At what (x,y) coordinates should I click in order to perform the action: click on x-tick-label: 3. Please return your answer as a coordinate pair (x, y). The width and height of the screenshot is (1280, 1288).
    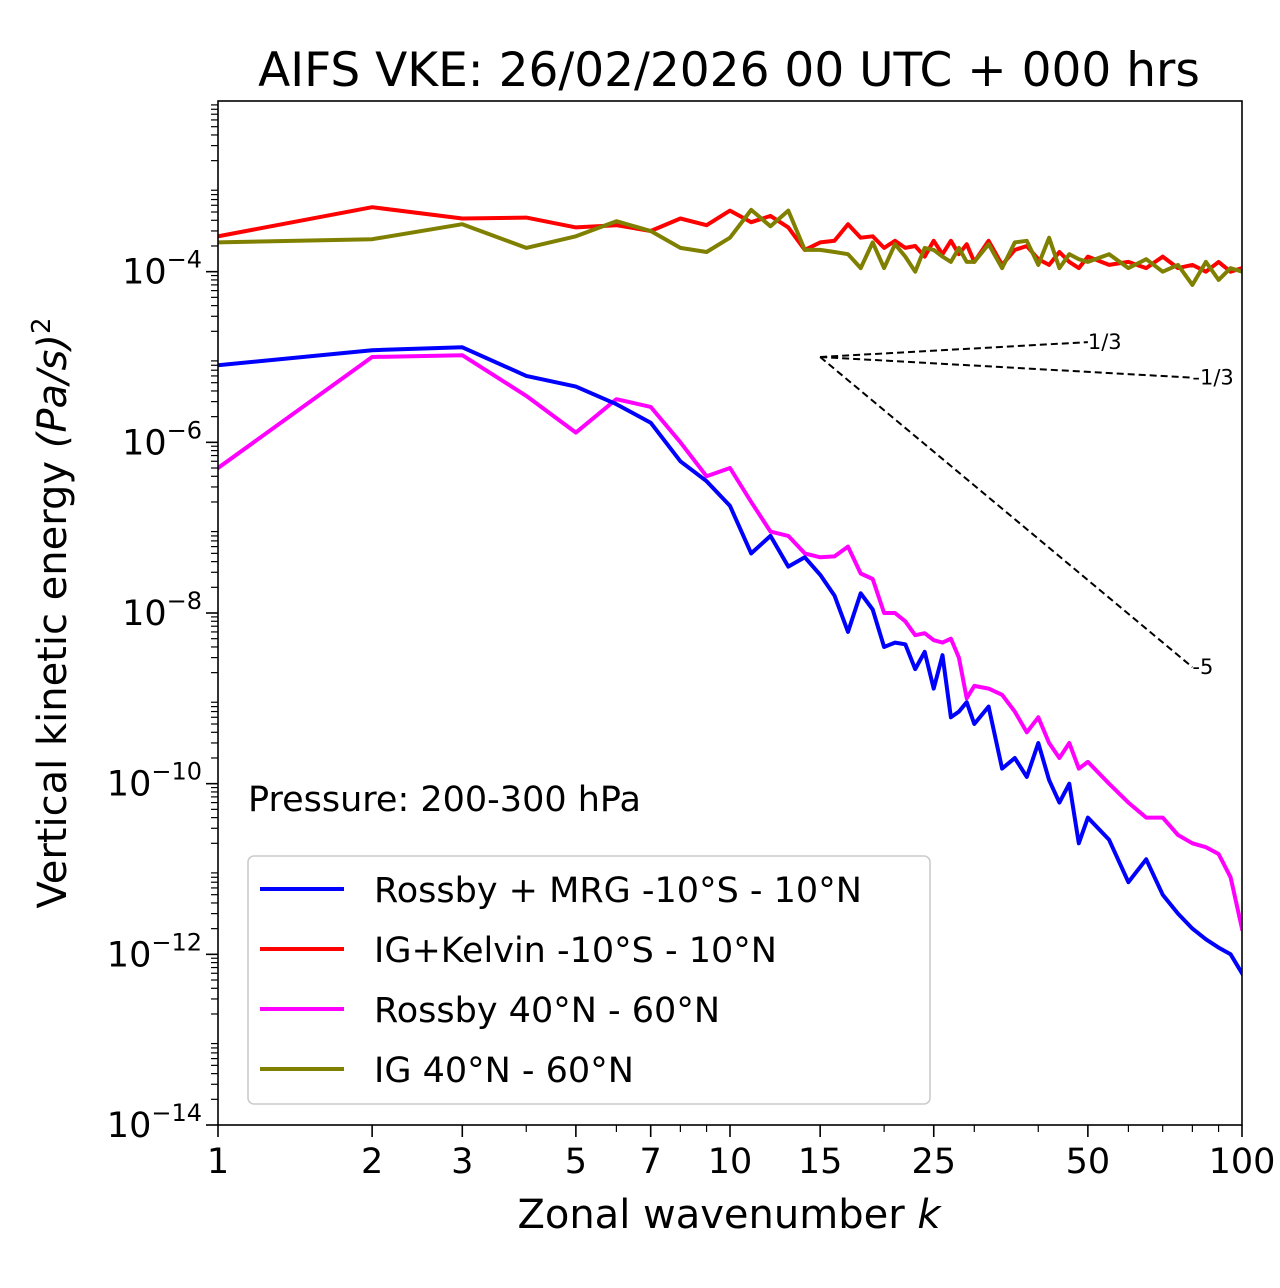
    Looking at the image, I should click on (462, 1162).